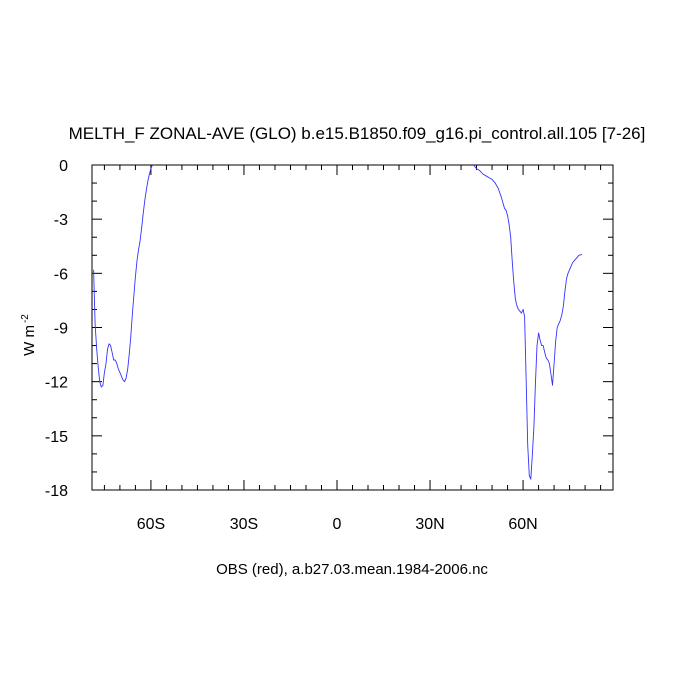 Image resolution: width=700 pixels, height=700 pixels. I want to click on x-tick-label: 0, so click(337, 524).